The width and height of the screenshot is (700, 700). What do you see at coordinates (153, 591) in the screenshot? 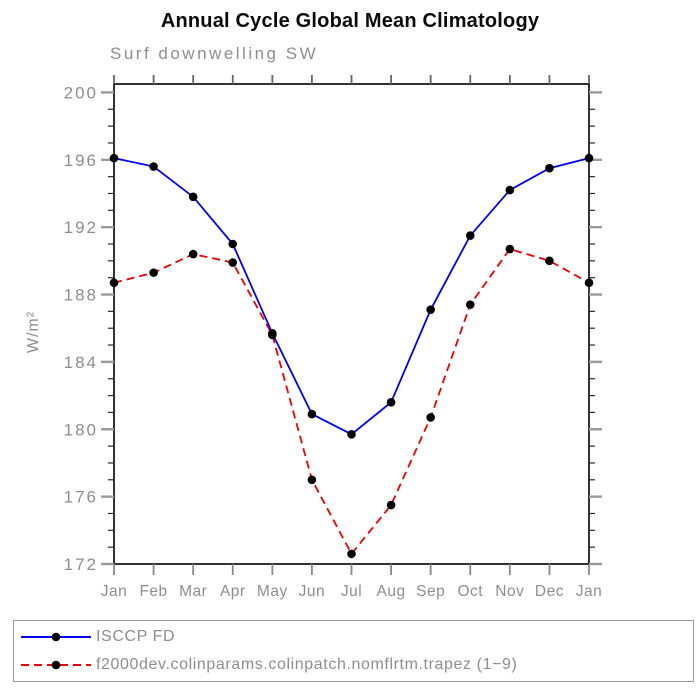
I see `x-tick-label: Feb` at bounding box center [153, 591].